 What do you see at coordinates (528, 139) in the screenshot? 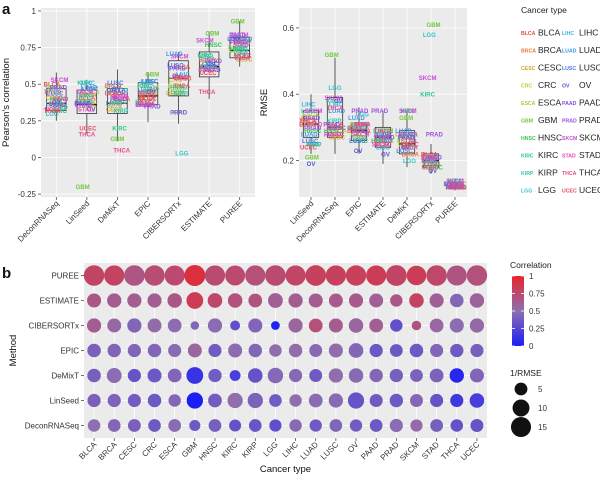
I see `legend-key-hnsc: HNSC` at bounding box center [528, 139].